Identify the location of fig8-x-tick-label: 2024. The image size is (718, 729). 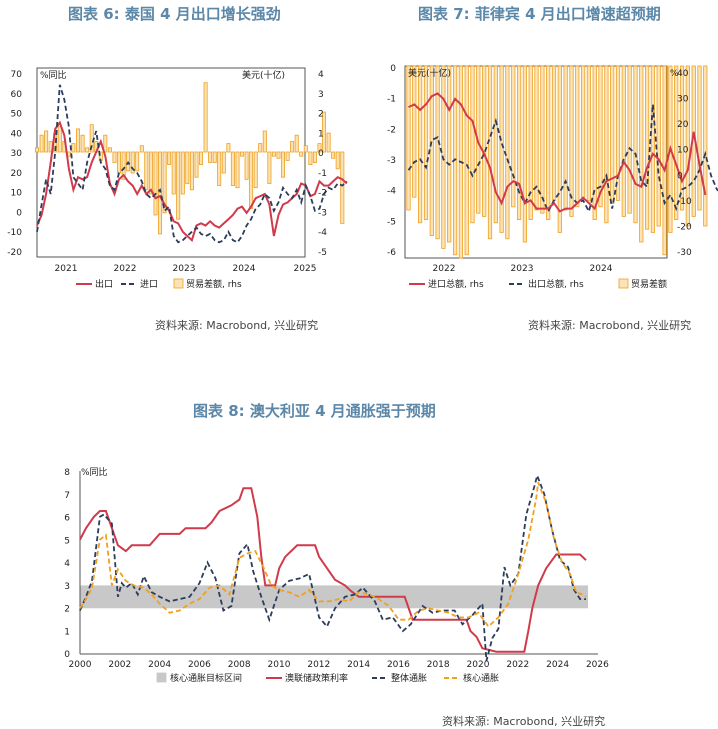
(557, 665).